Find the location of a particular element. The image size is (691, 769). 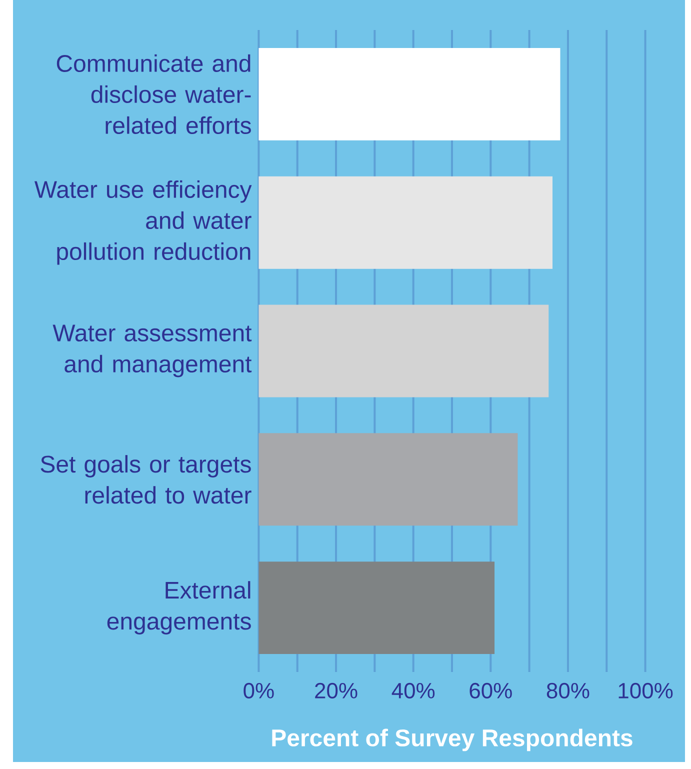

x-tick-label: 40% is located at coordinates (413, 690).